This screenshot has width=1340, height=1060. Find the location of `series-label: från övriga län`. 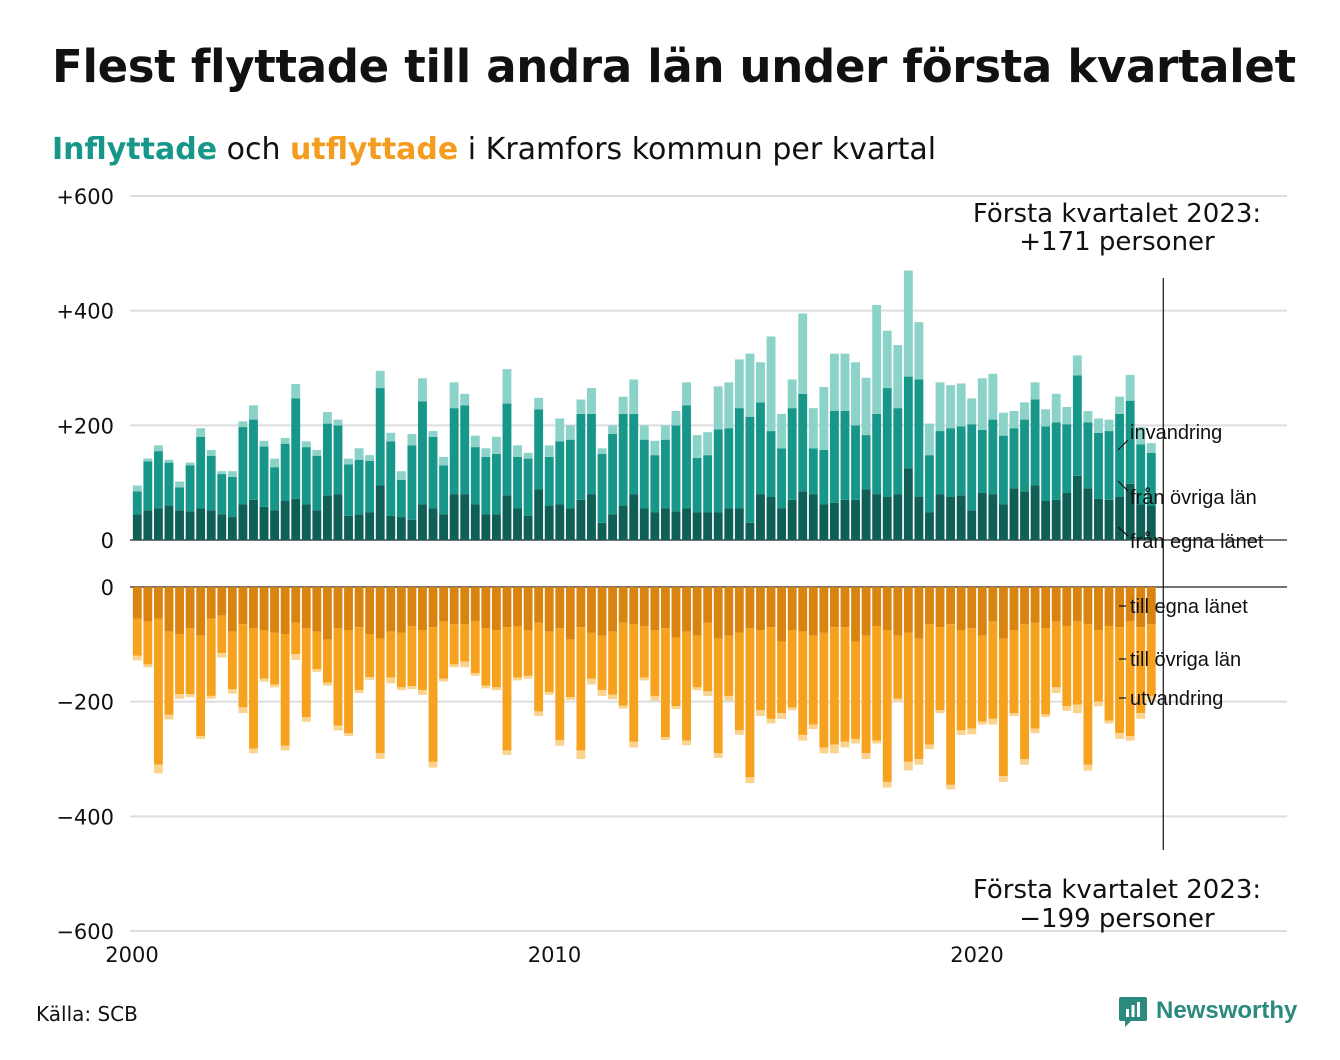

series-label: från övriga län is located at coordinates (1193, 498).